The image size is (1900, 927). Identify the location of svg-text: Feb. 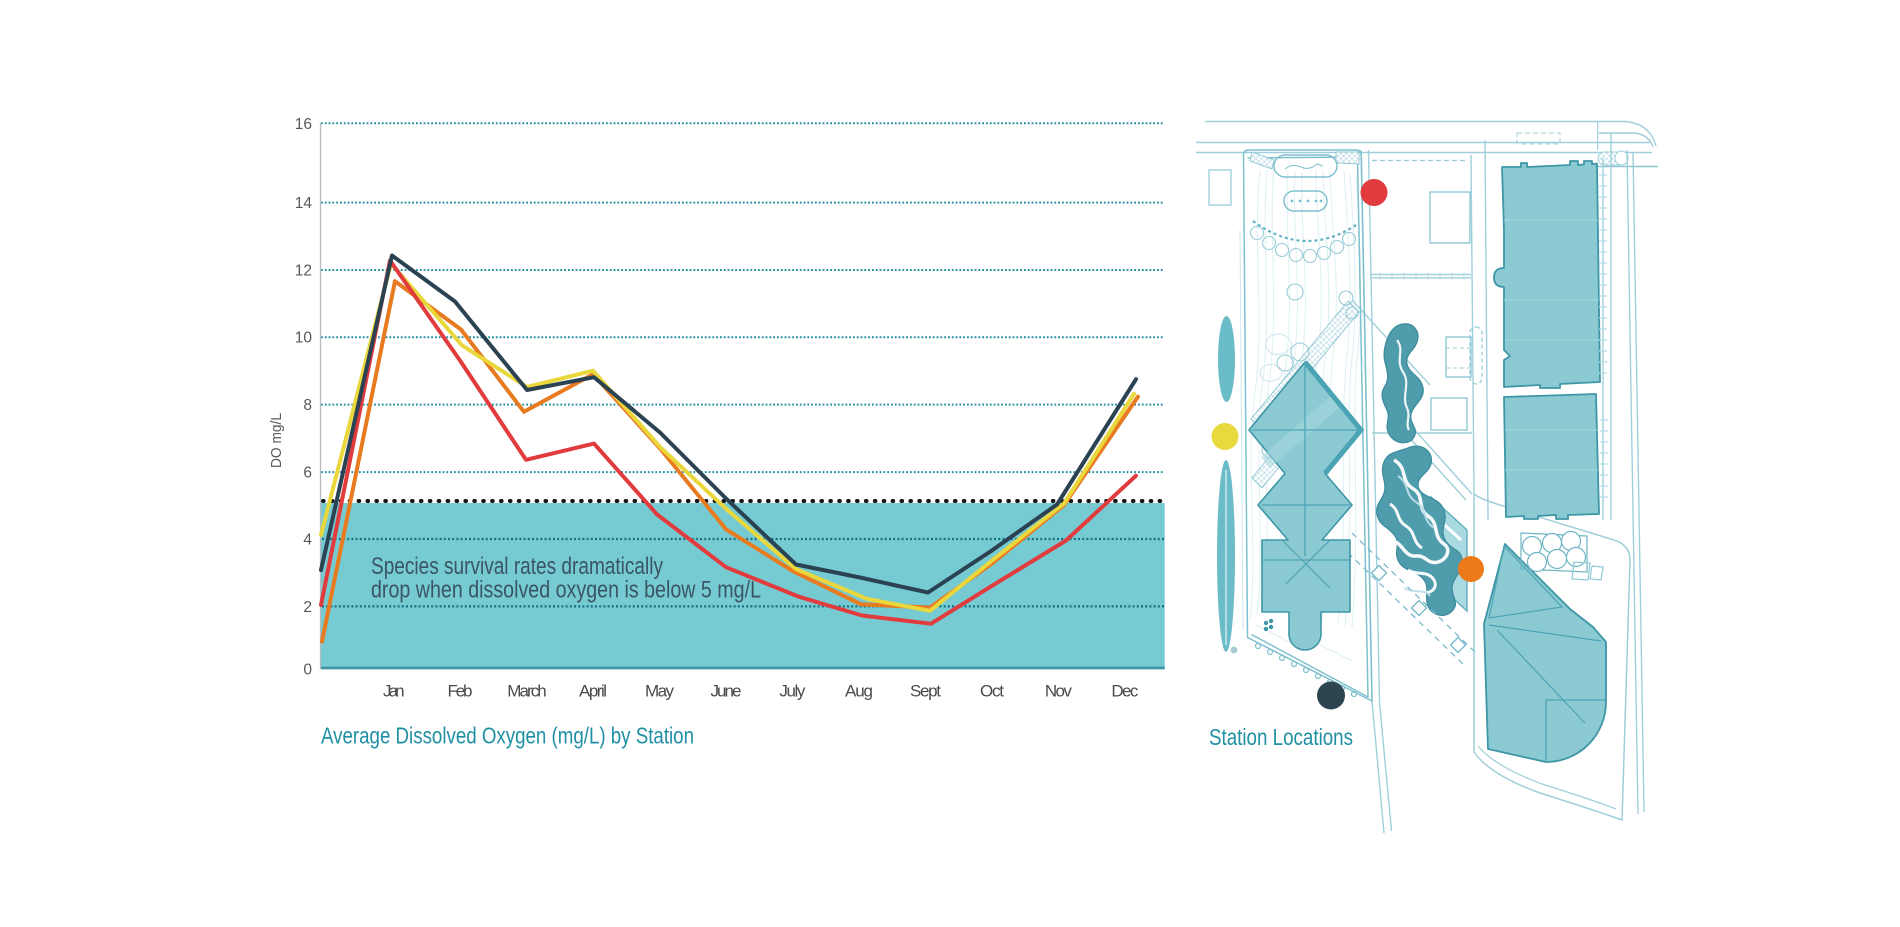
(460, 691).